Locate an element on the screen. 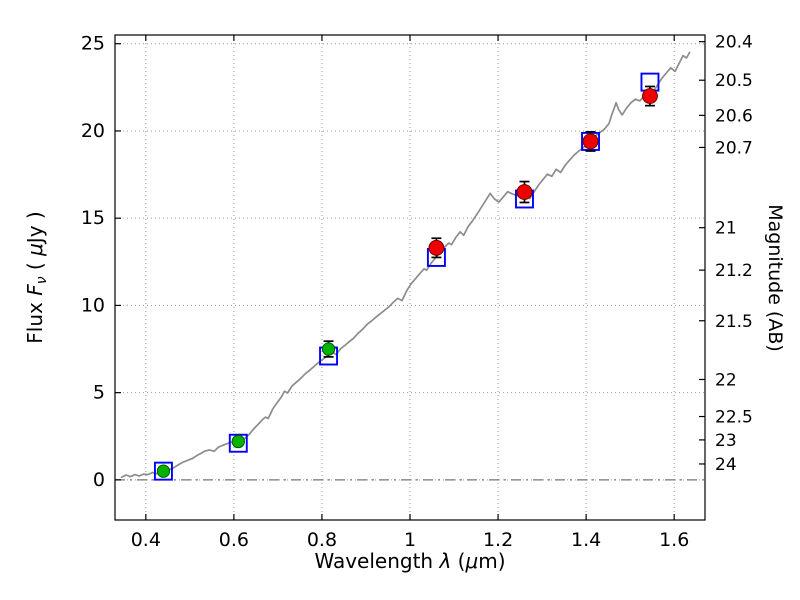  right-axis-label: Magnitude (AB) is located at coordinates (775, 278).